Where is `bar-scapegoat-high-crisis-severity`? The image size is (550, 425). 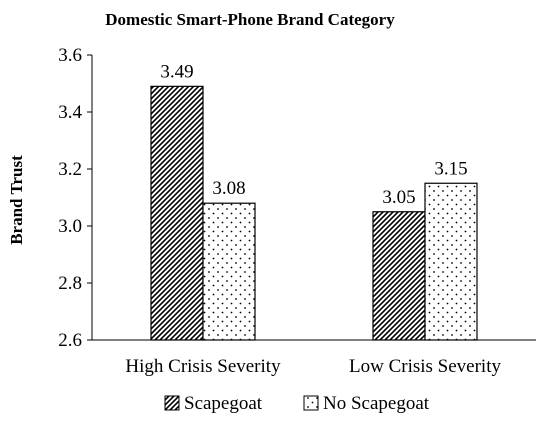 bar-scapegoat-high-crisis-severity is located at coordinates (177, 213).